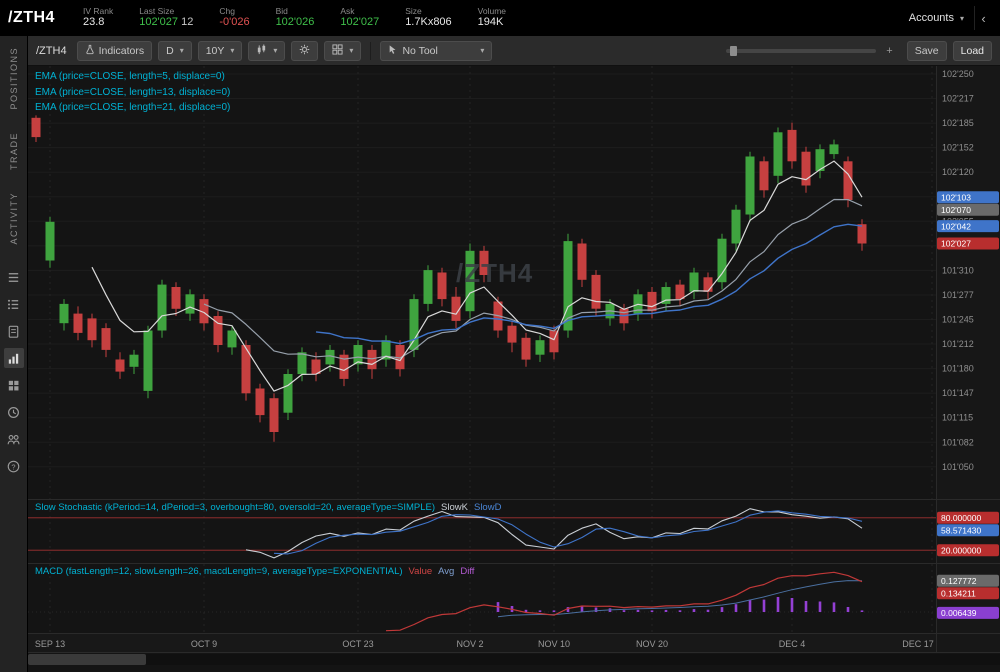 The height and width of the screenshot is (672, 1000). What do you see at coordinates (734, 50) in the screenshot?
I see `zoom-slider-handle` at bounding box center [734, 50].